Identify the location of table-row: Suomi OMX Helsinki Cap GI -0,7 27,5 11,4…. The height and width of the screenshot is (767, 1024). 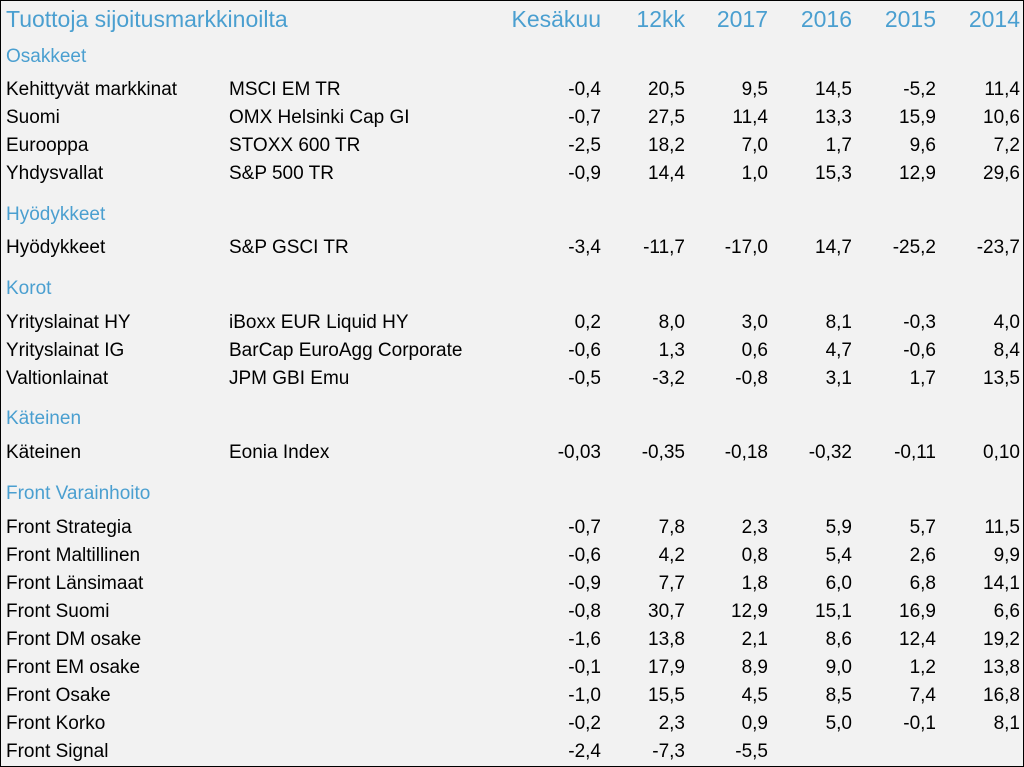
(512, 118).